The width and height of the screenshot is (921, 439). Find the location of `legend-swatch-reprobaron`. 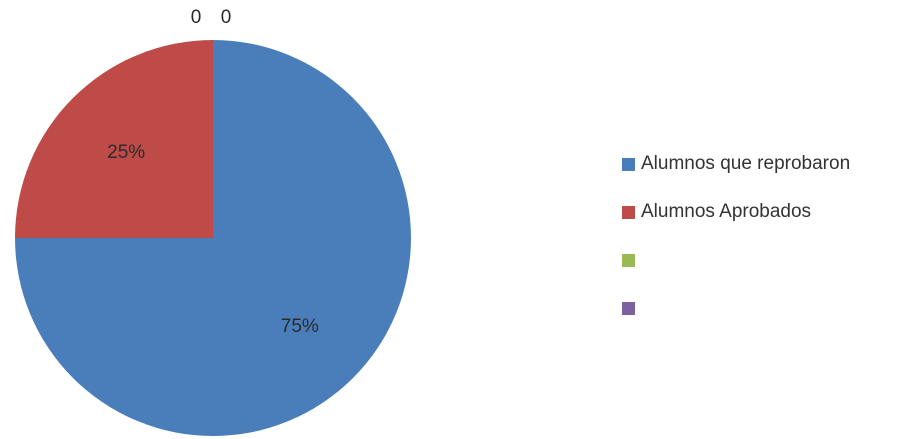

legend-swatch-reprobaron is located at coordinates (628, 164).